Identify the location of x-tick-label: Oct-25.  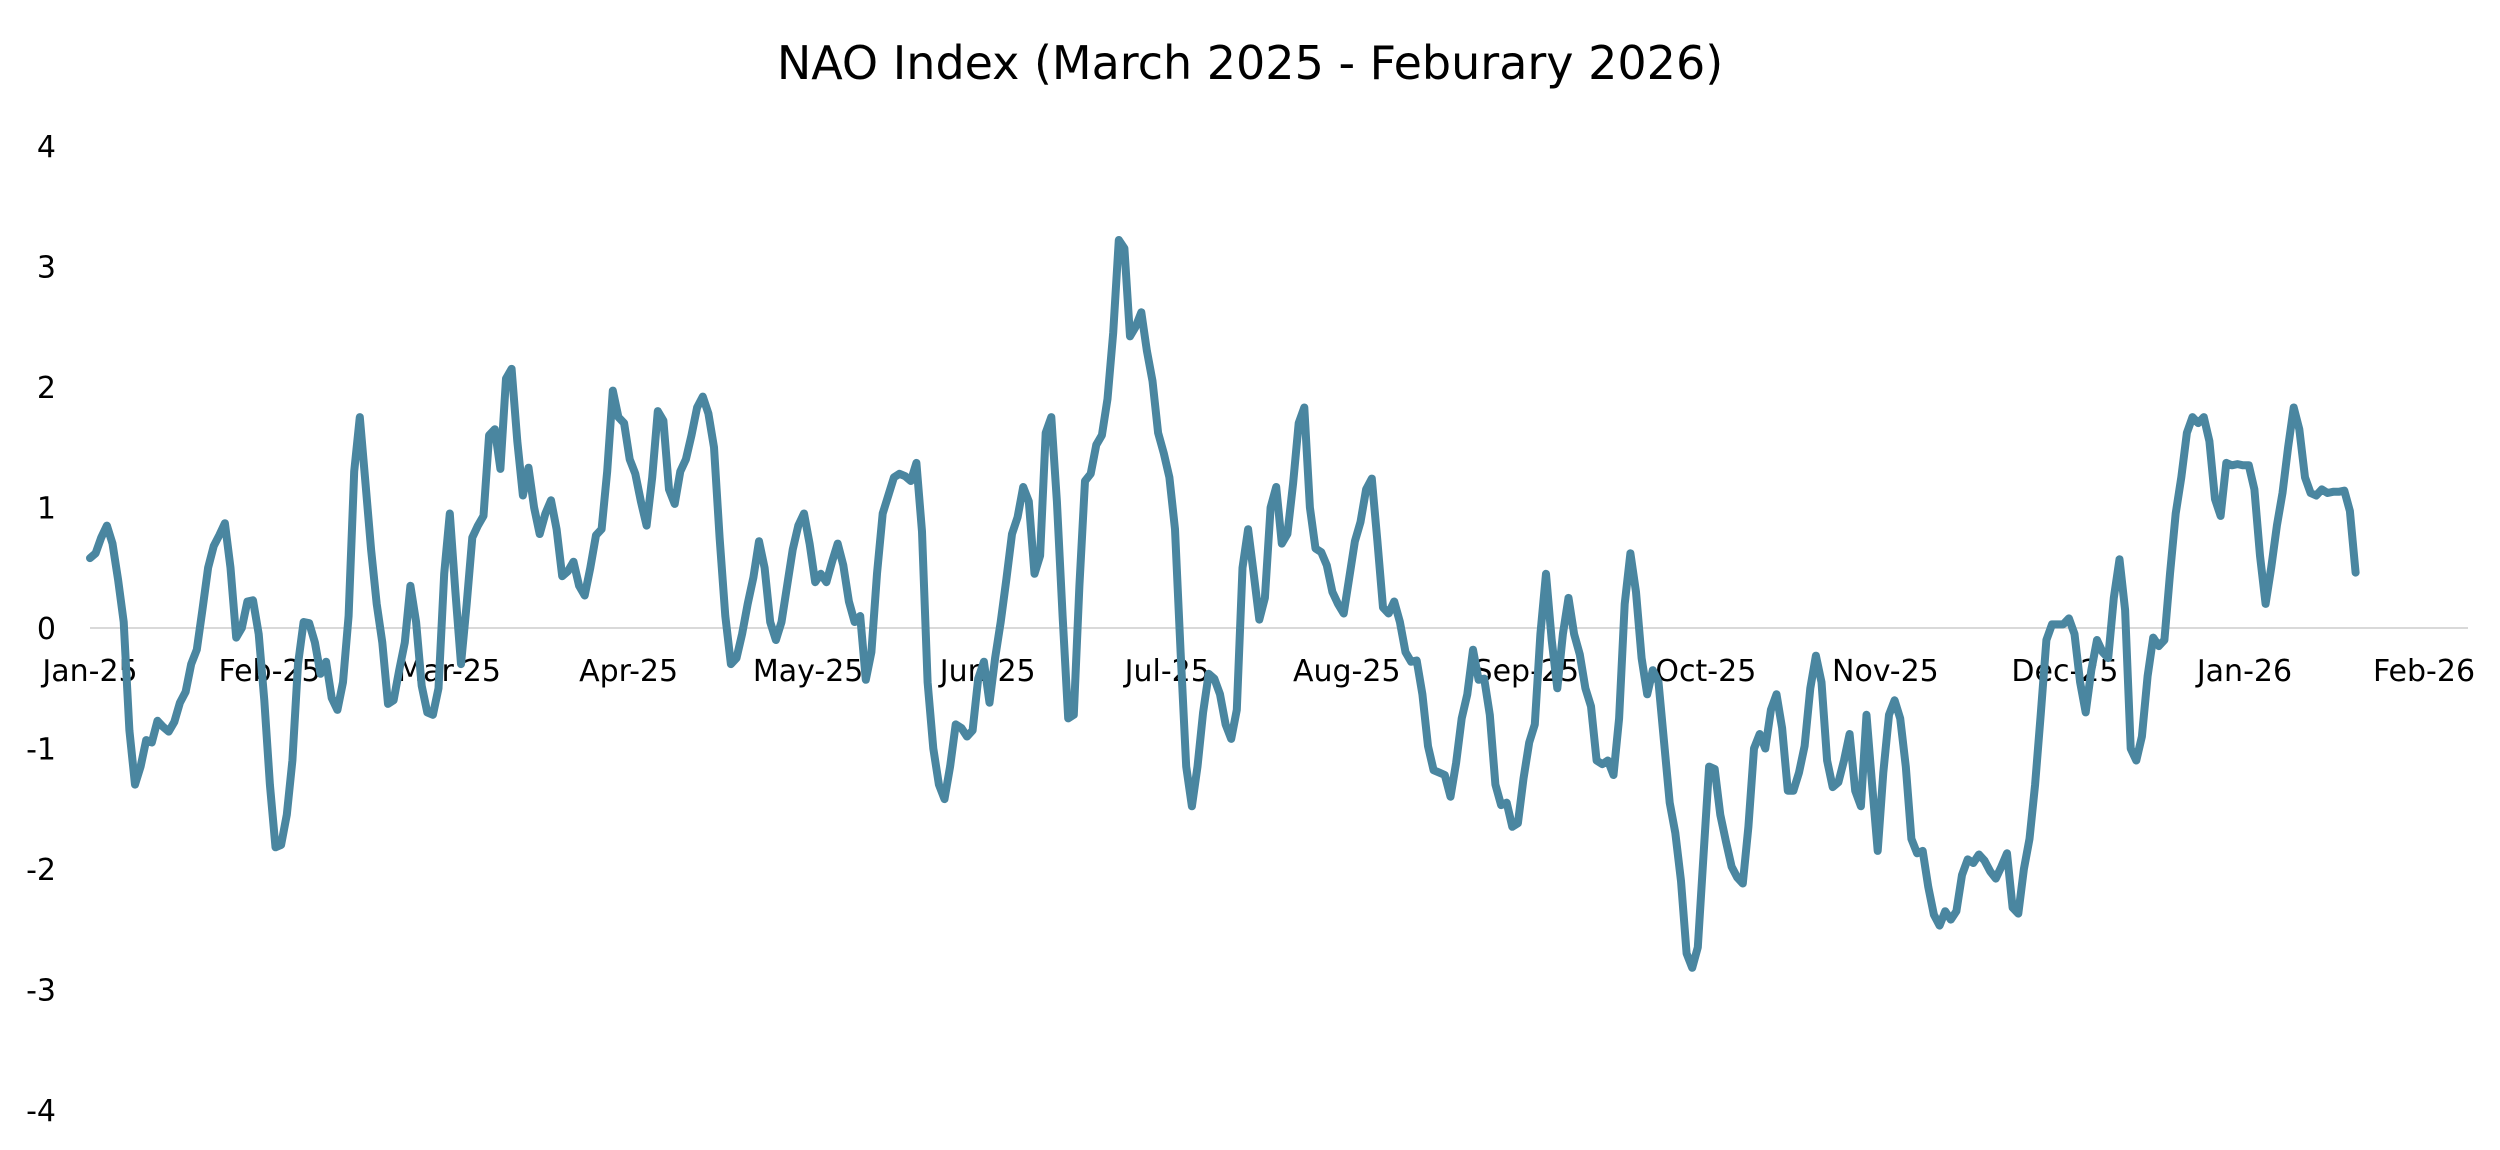
(1705, 671).